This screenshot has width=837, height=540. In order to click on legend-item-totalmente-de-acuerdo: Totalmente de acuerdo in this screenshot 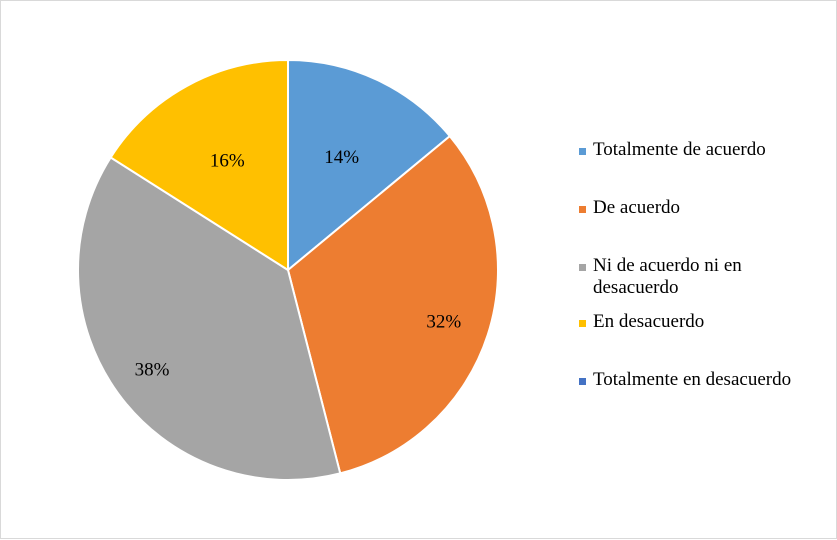, I will do `click(701, 150)`.